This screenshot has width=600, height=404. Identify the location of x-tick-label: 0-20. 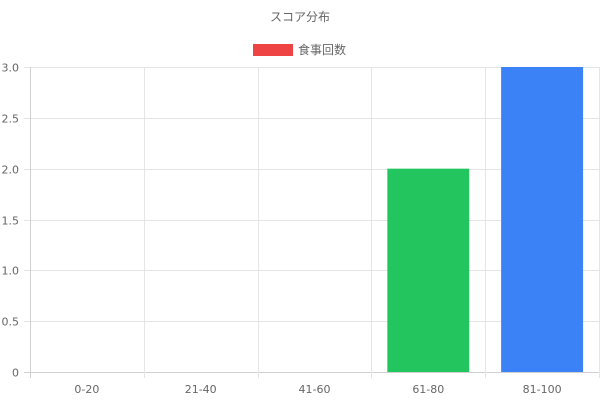
(86, 389).